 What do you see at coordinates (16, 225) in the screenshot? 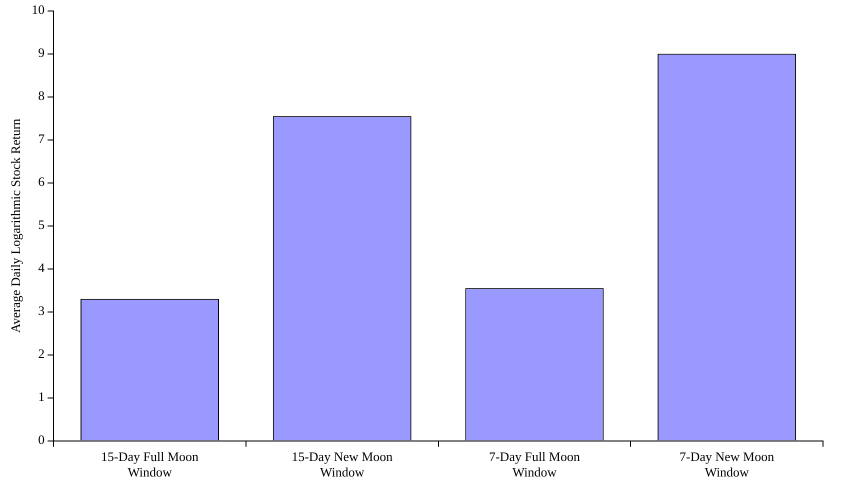
I see `y-axis-title: Average Daily Logarithmic Stock Return` at bounding box center [16, 225].